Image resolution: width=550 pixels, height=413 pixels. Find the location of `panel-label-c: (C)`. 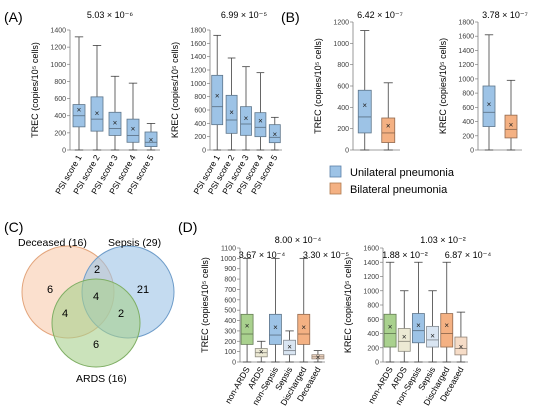

panel-label-c: (C) is located at coordinates (13, 227).